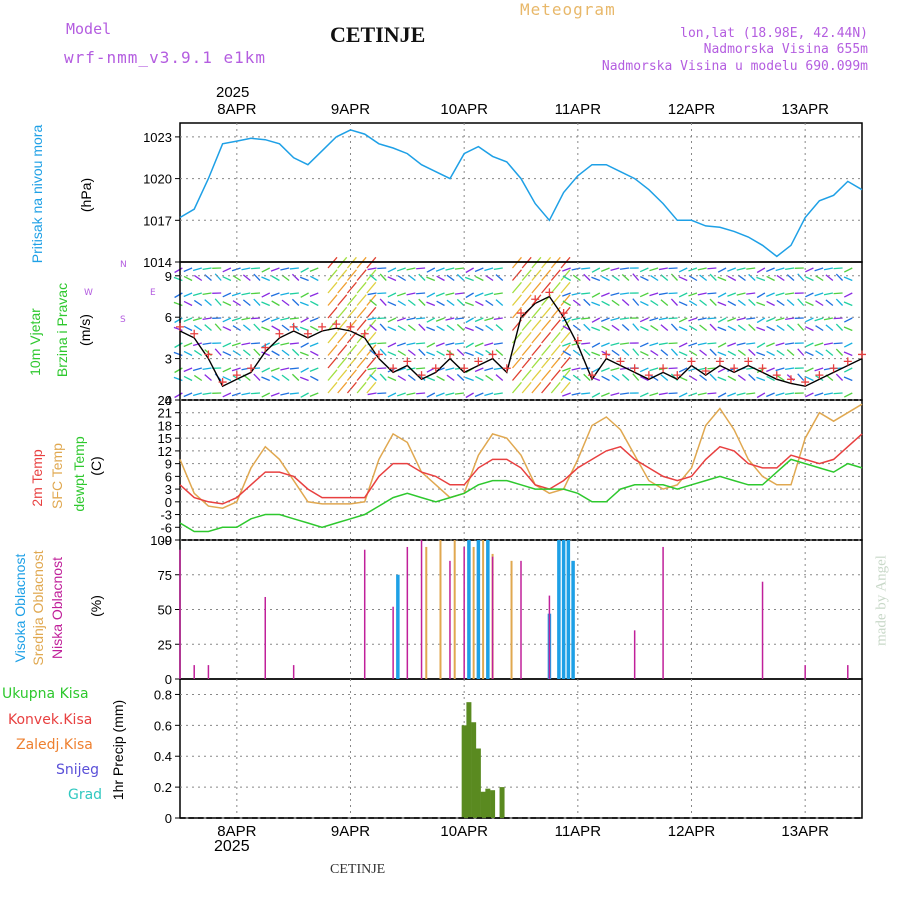 The width and height of the screenshot is (900, 900). I want to click on compass-rose: N W E S, so click(124, 295).